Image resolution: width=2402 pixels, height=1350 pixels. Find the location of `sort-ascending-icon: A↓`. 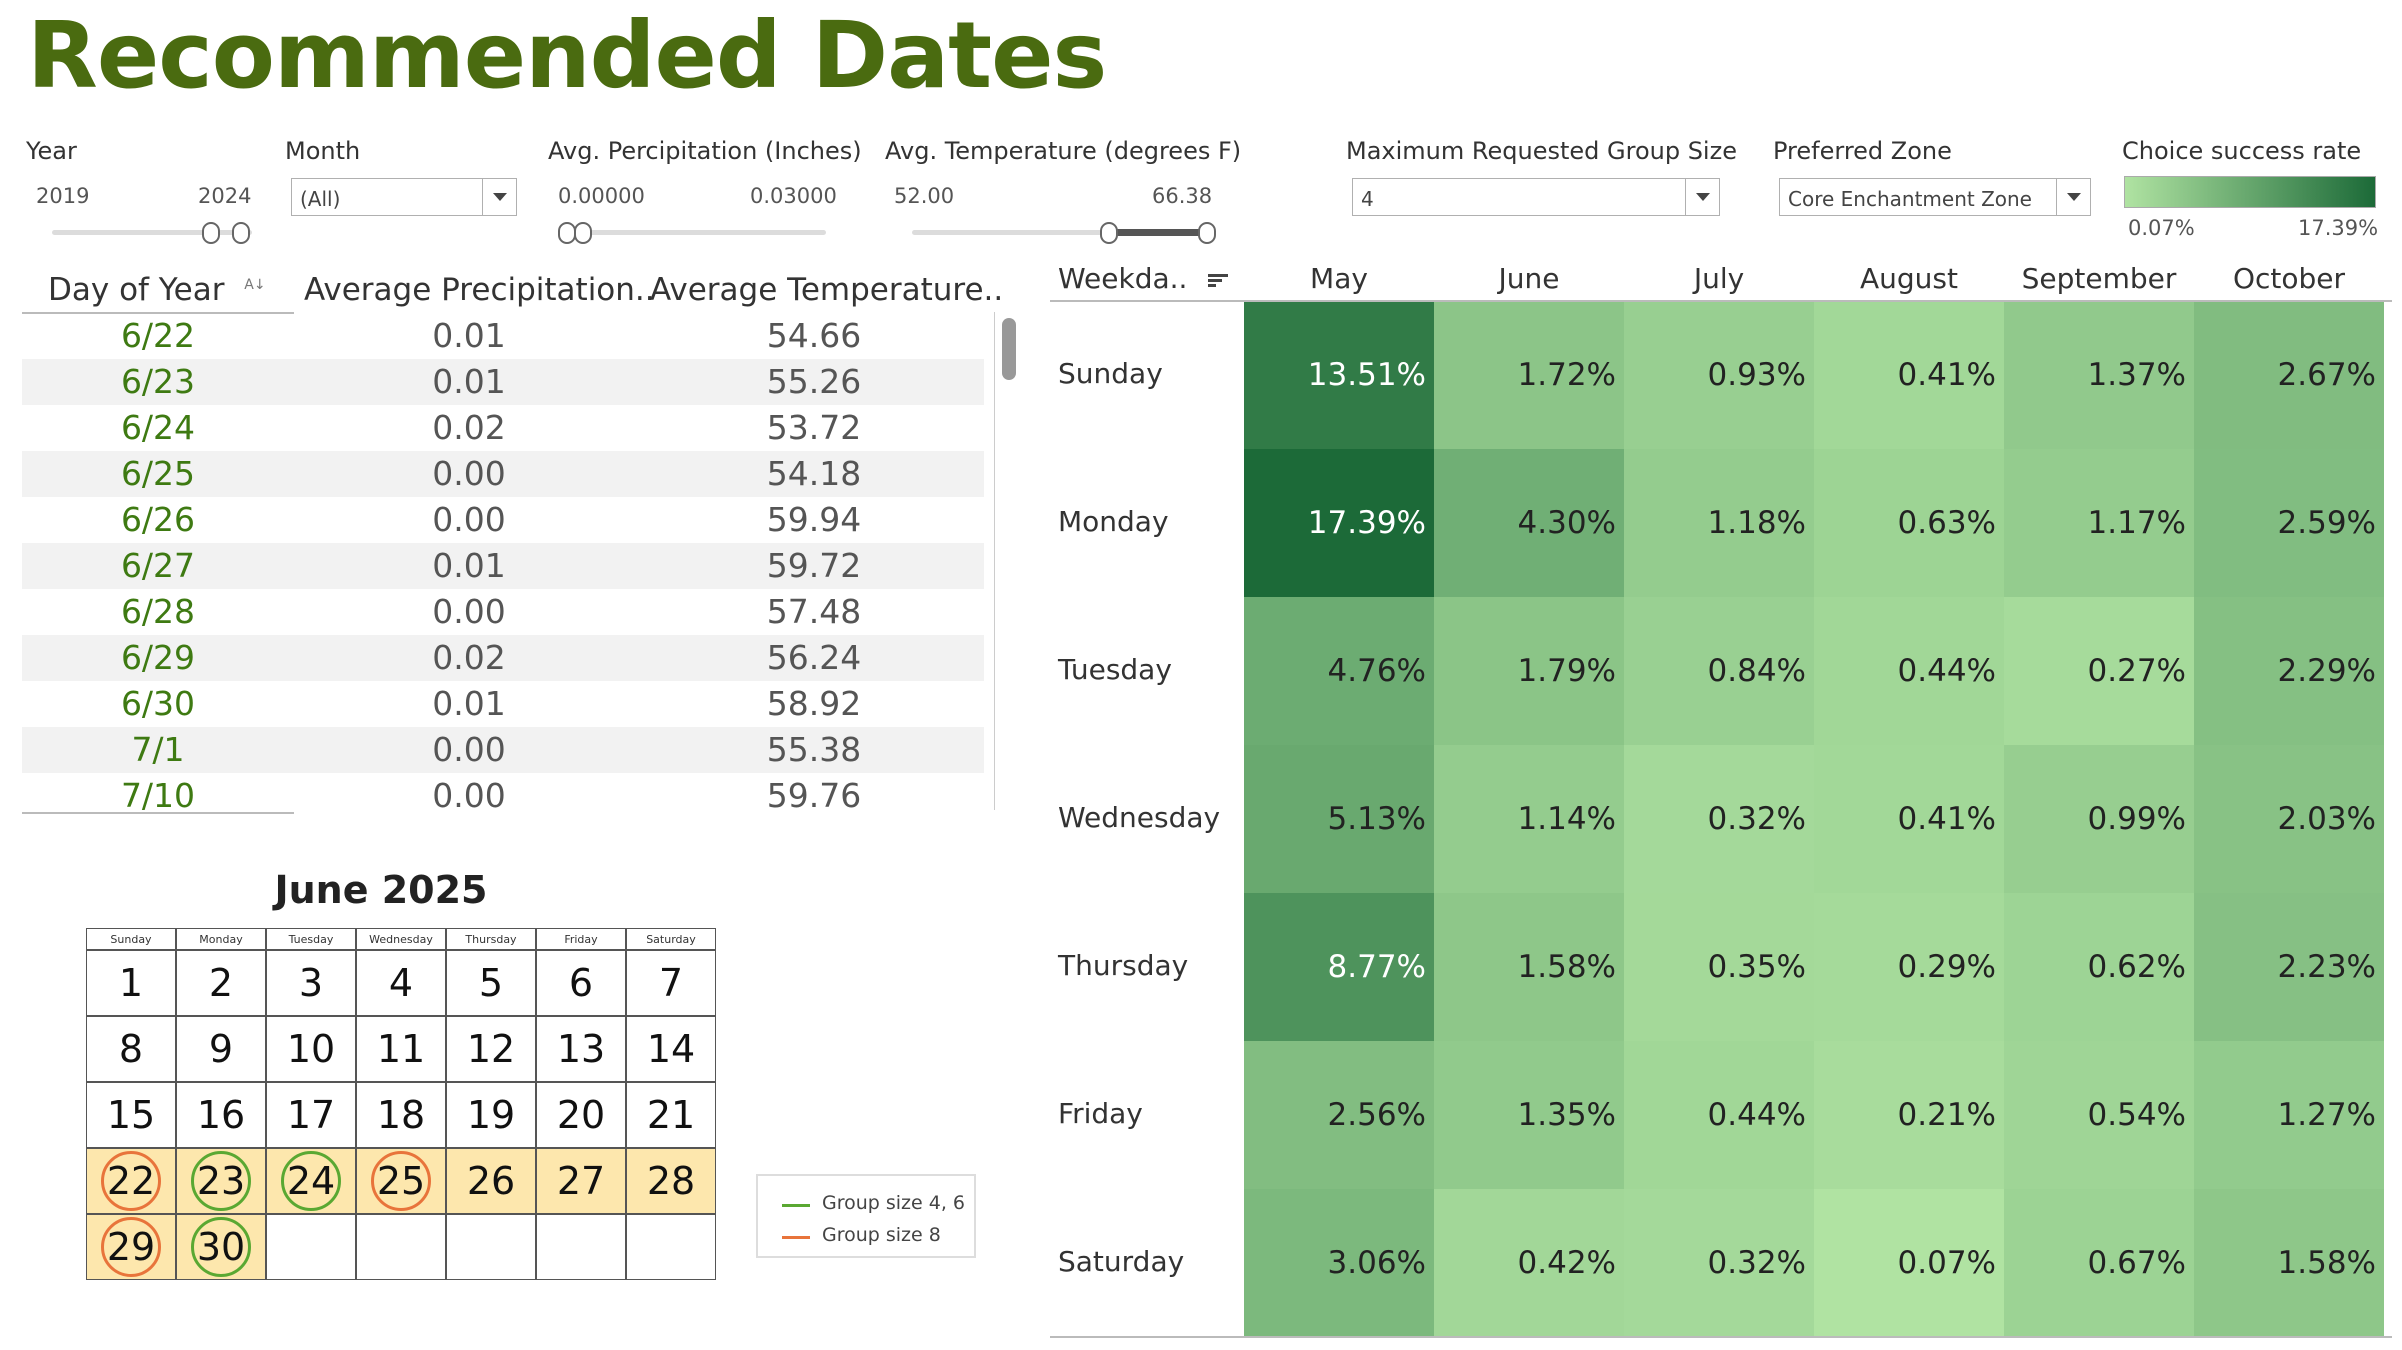

sort-ascending-icon: A↓ is located at coordinates (255, 284).